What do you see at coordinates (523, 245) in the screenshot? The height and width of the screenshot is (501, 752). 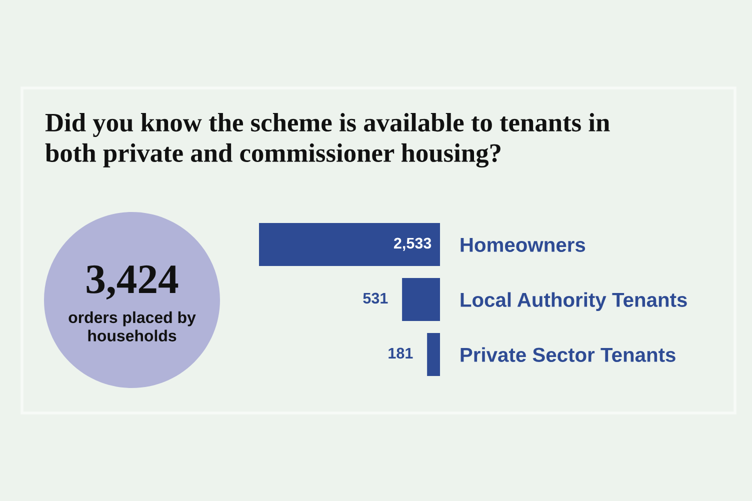 I see `y-tick-label: Homeowners` at bounding box center [523, 245].